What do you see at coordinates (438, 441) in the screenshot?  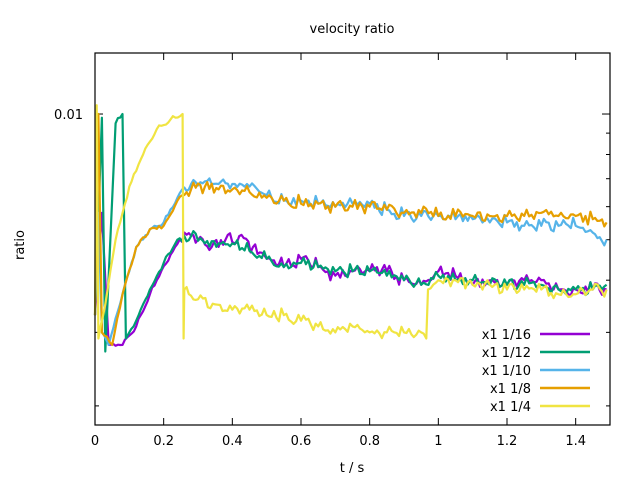 I see `x-tick-label: 1` at bounding box center [438, 441].